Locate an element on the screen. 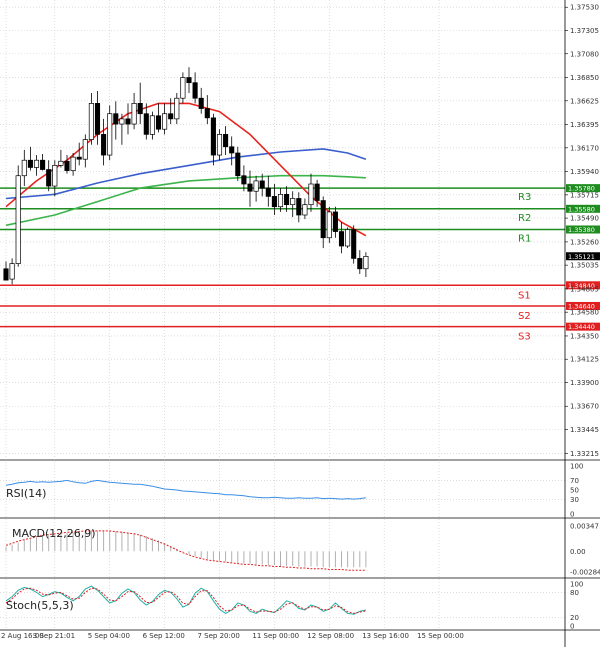 The height and width of the screenshot is (647, 600). price-tick-label: 1.33900 is located at coordinates (584, 383).